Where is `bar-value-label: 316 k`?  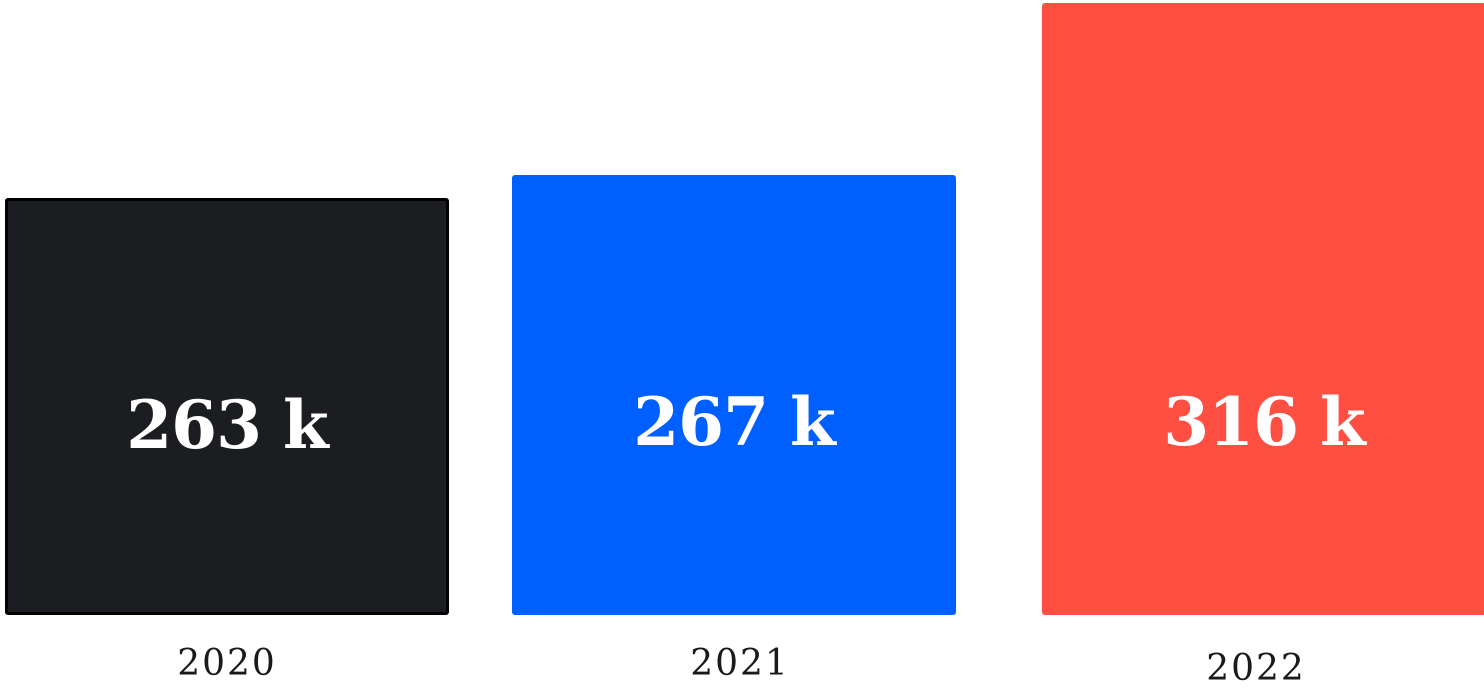 bar-value-label: 316 k is located at coordinates (1264, 422).